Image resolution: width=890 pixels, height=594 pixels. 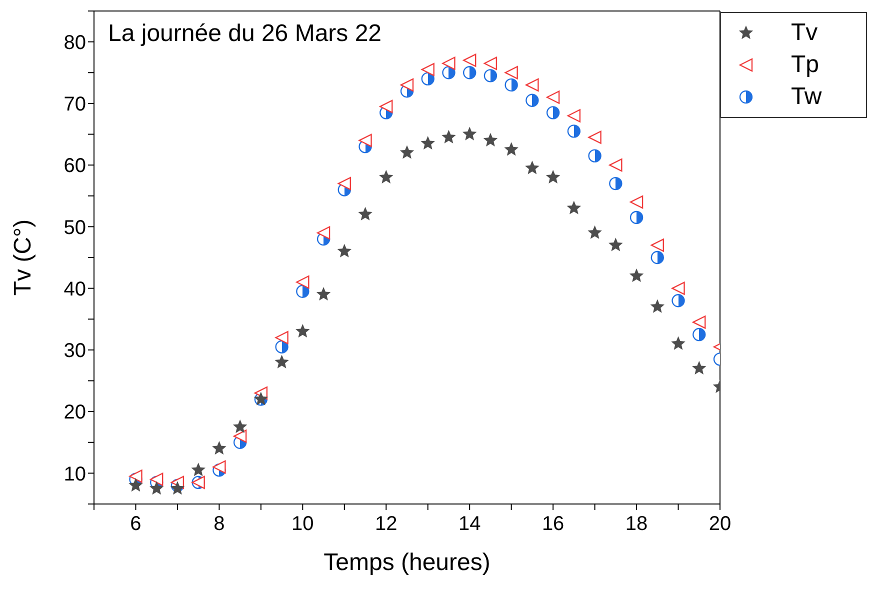 I want to click on y-tick-label: 70, so click(x=75, y=105).